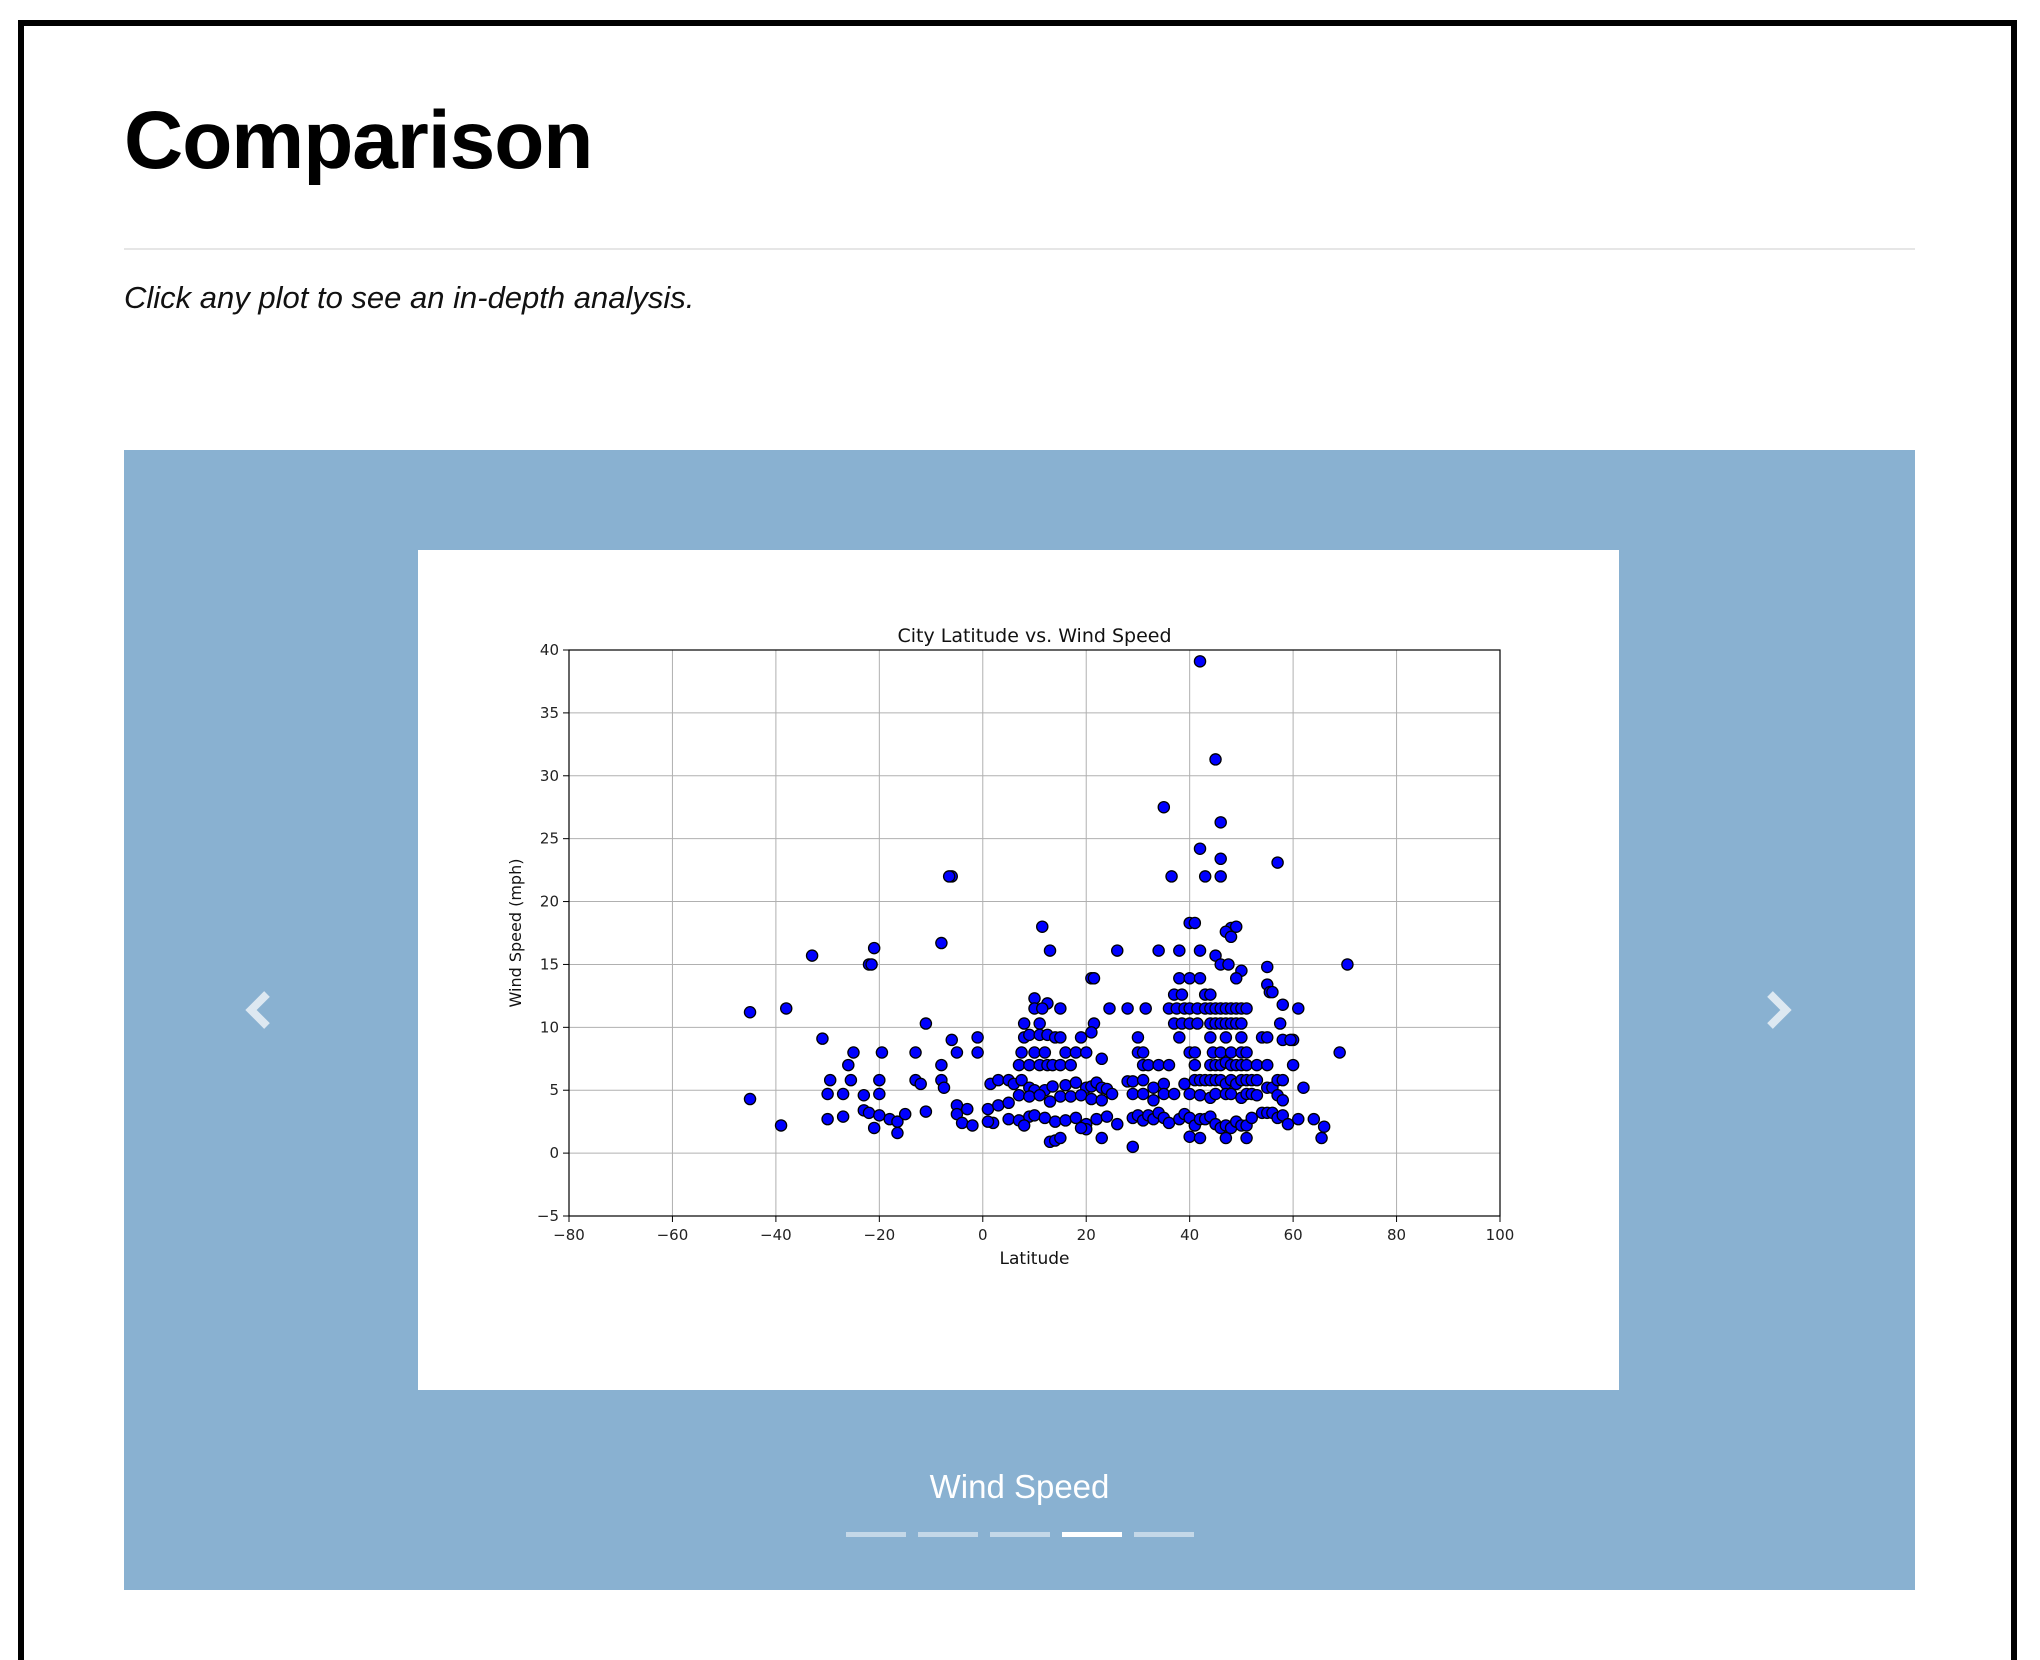 The image size is (2040, 1660). Describe the element at coordinates (549, 902) in the screenshot. I see `y-tick-label: 20` at that location.